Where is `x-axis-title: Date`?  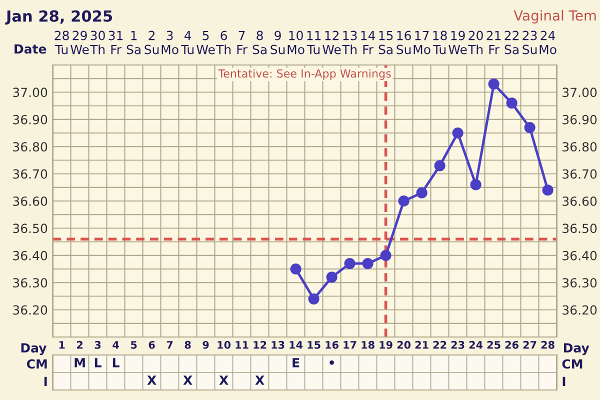 x-axis-title: Date is located at coordinates (30, 49).